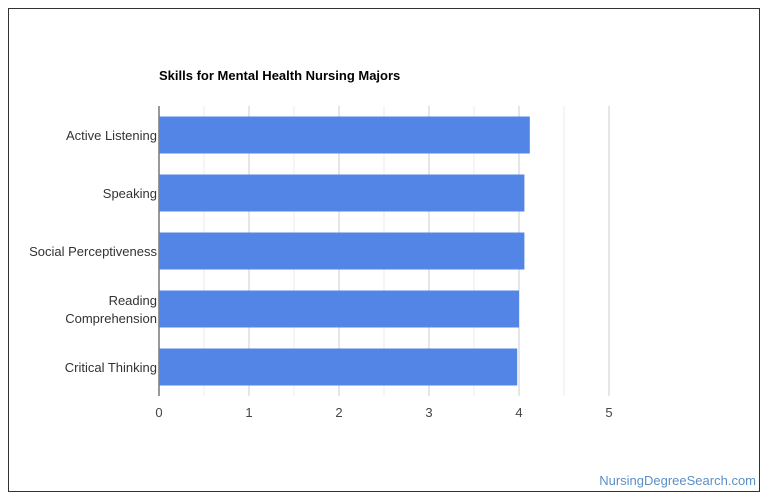  What do you see at coordinates (130, 193) in the screenshot?
I see `category-label: Speaking` at bounding box center [130, 193].